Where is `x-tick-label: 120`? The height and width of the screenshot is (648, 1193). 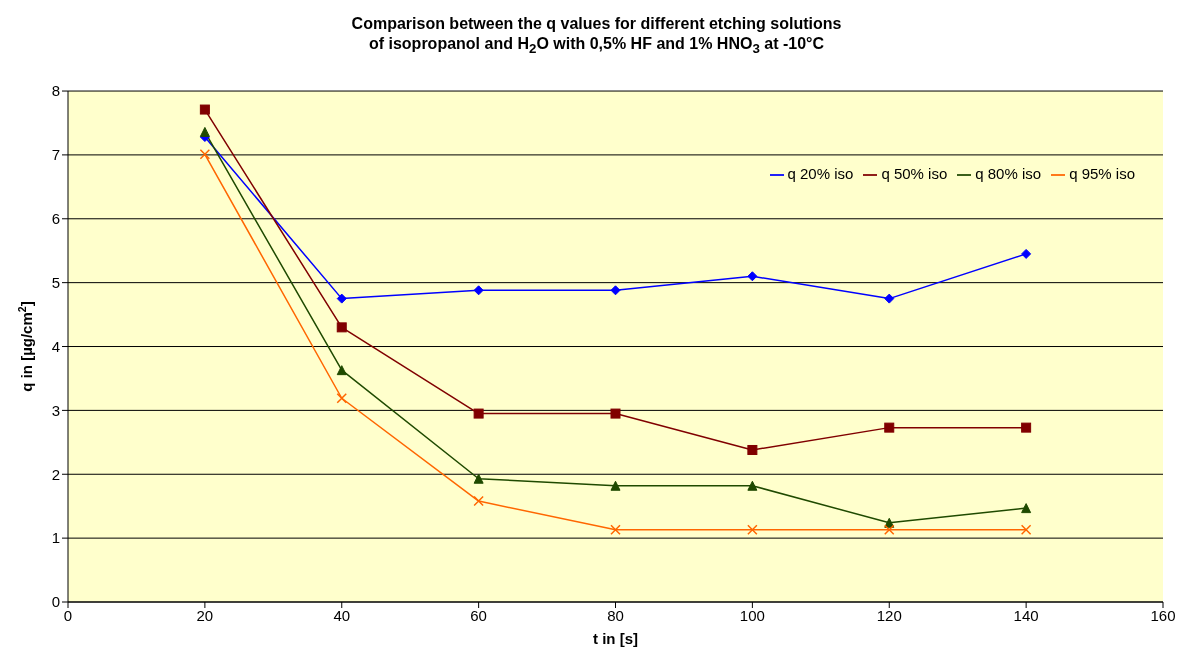 x-tick-label: 120 is located at coordinates (889, 615).